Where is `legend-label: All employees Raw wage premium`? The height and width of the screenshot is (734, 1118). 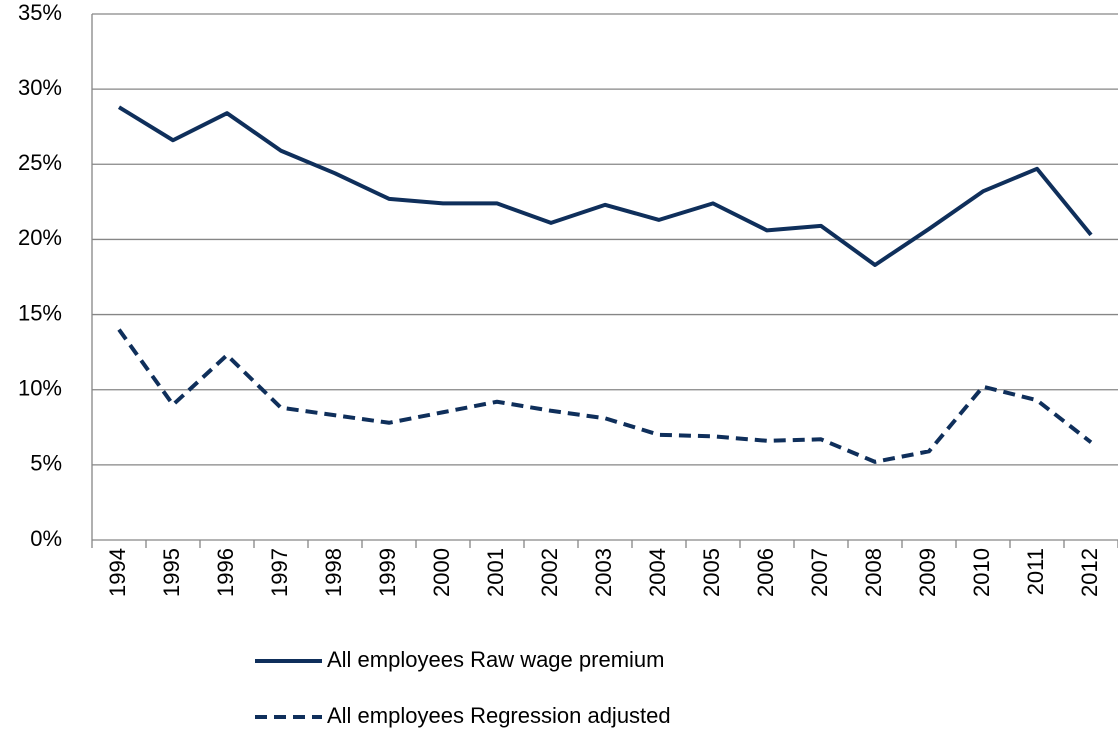
legend-label: All employees Raw wage premium is located at coordinates (495, 659).